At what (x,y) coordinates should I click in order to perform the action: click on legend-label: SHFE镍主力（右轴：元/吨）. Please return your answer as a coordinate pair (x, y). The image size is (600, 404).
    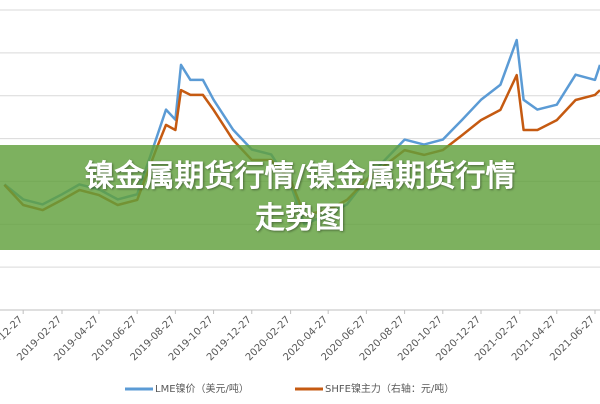
    Looking at the image, I should click on (389, 388).